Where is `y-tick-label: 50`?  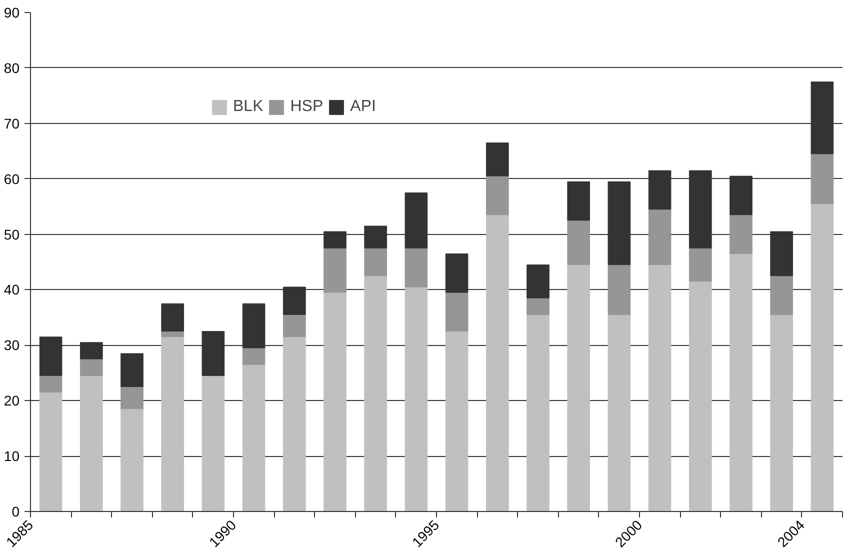 y-tick-label: 50 is located at coordinates (12, 234).